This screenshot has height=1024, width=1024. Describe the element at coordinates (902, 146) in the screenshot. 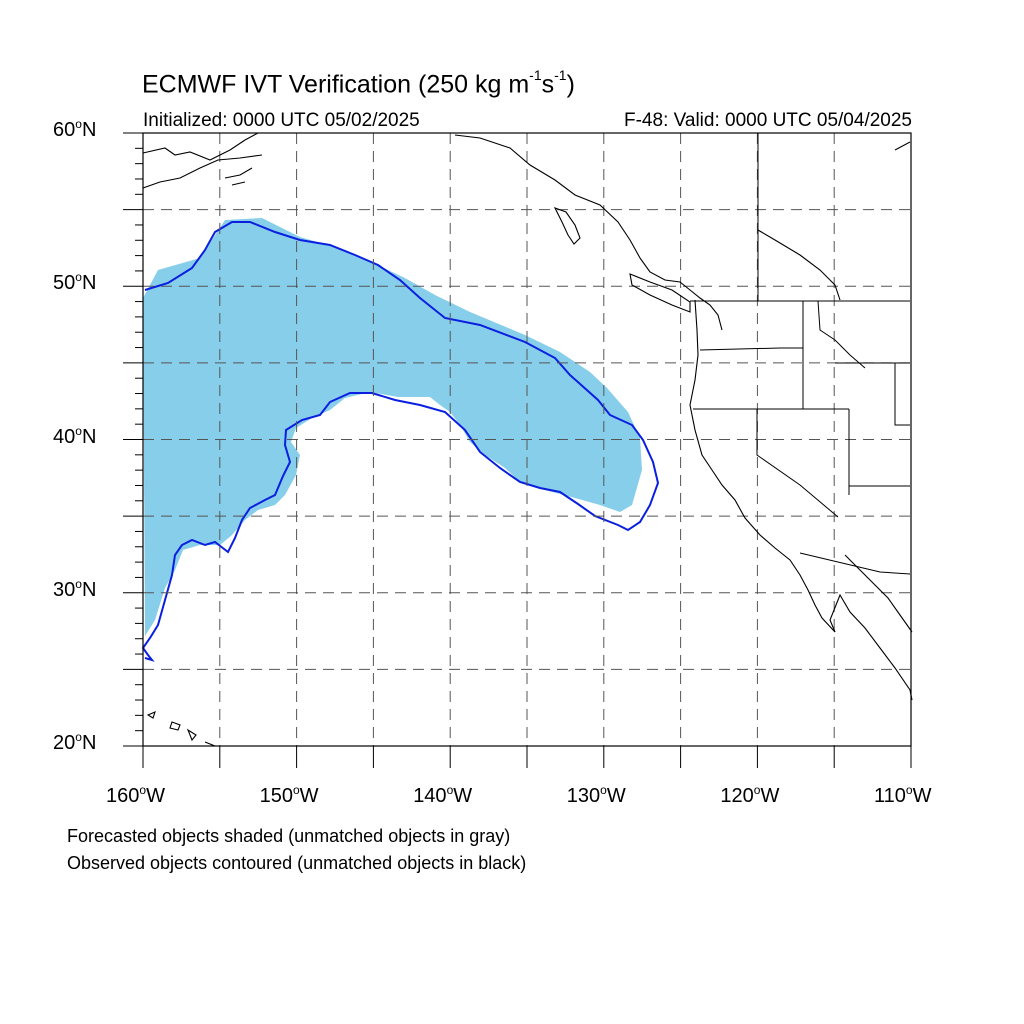

I see `alaska-upper-east` at that location.